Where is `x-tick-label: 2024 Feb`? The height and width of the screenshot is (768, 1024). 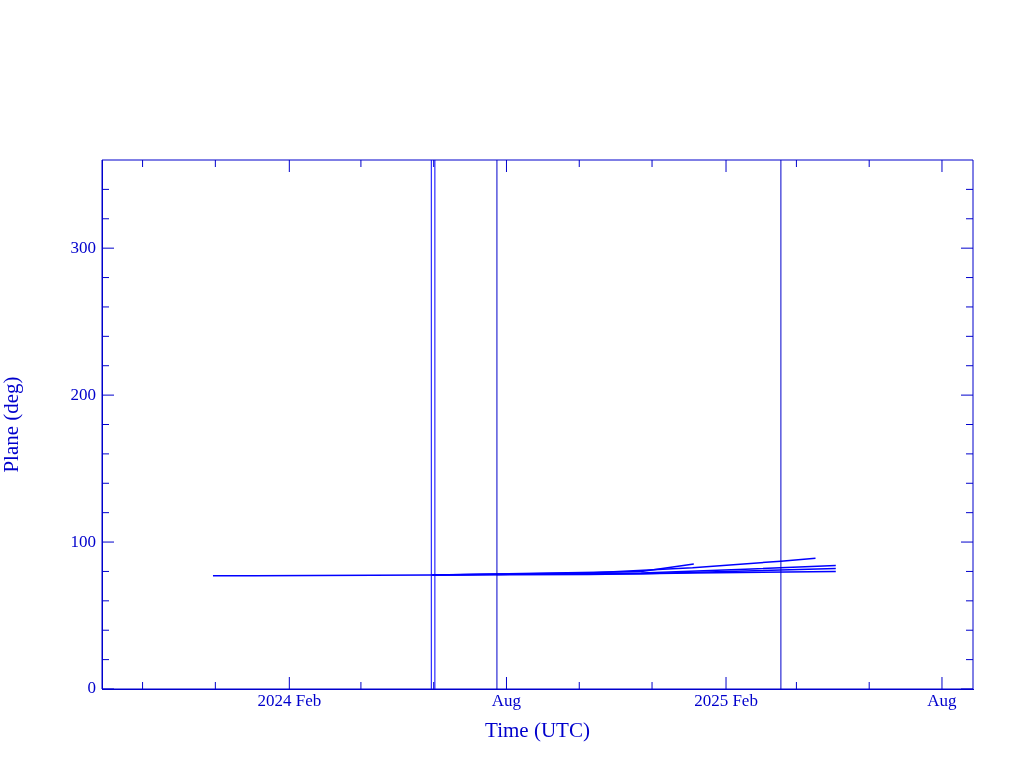 x-tick-label: 2024 Feb is located at coordinates (289, 700).